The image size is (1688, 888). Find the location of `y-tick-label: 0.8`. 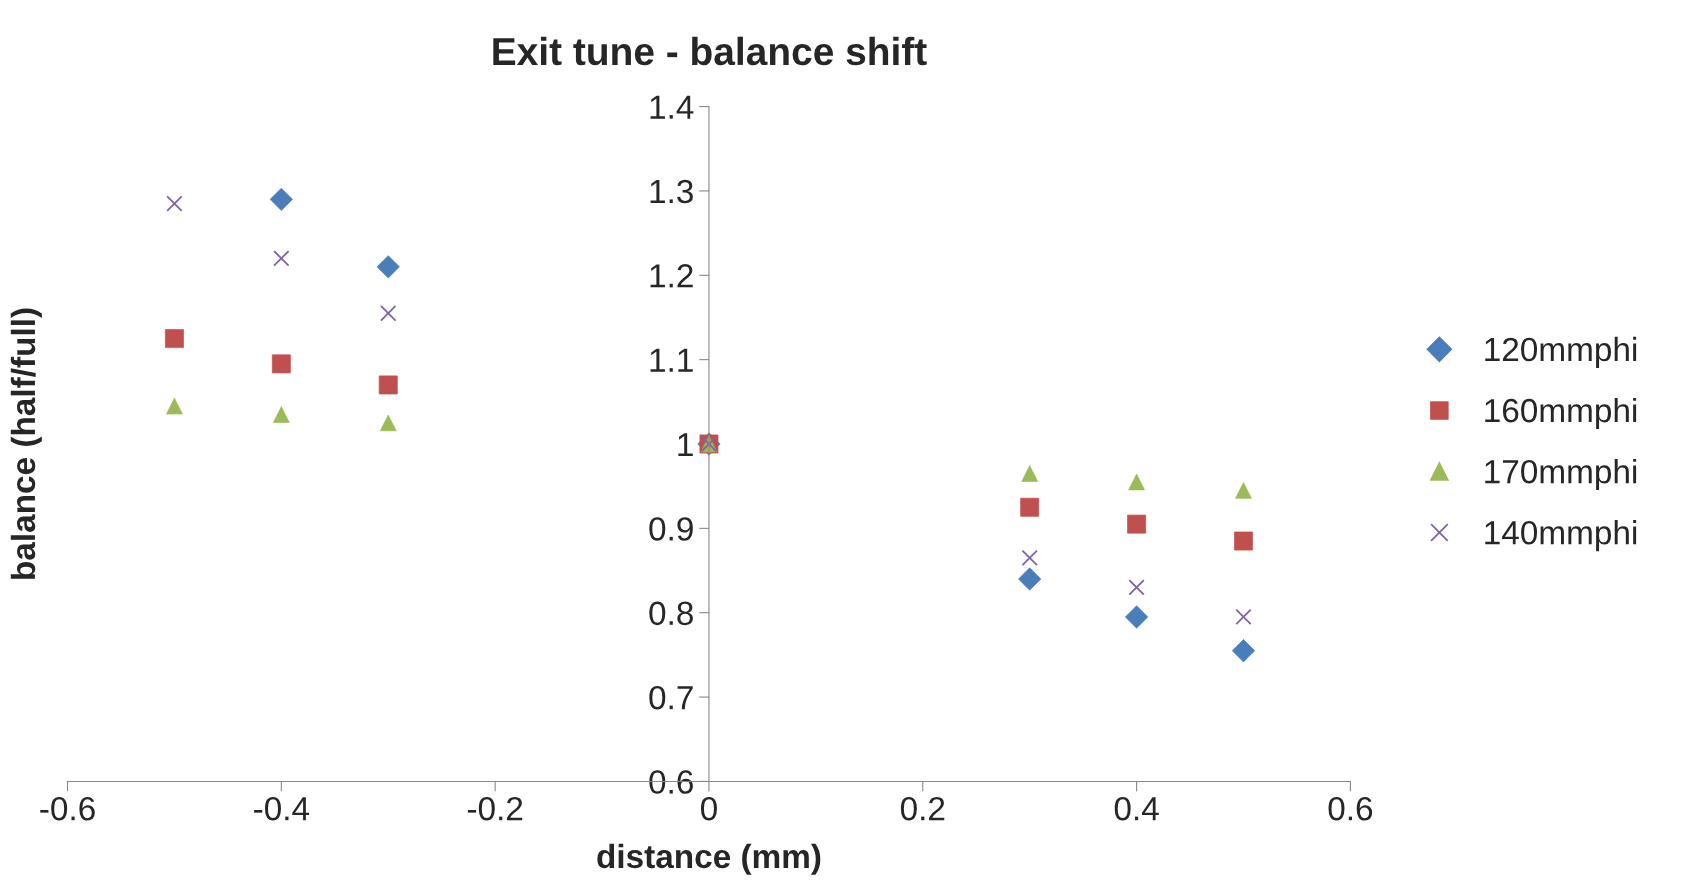

y-tick-label: 0.8 is located at coordinates (671, 613).